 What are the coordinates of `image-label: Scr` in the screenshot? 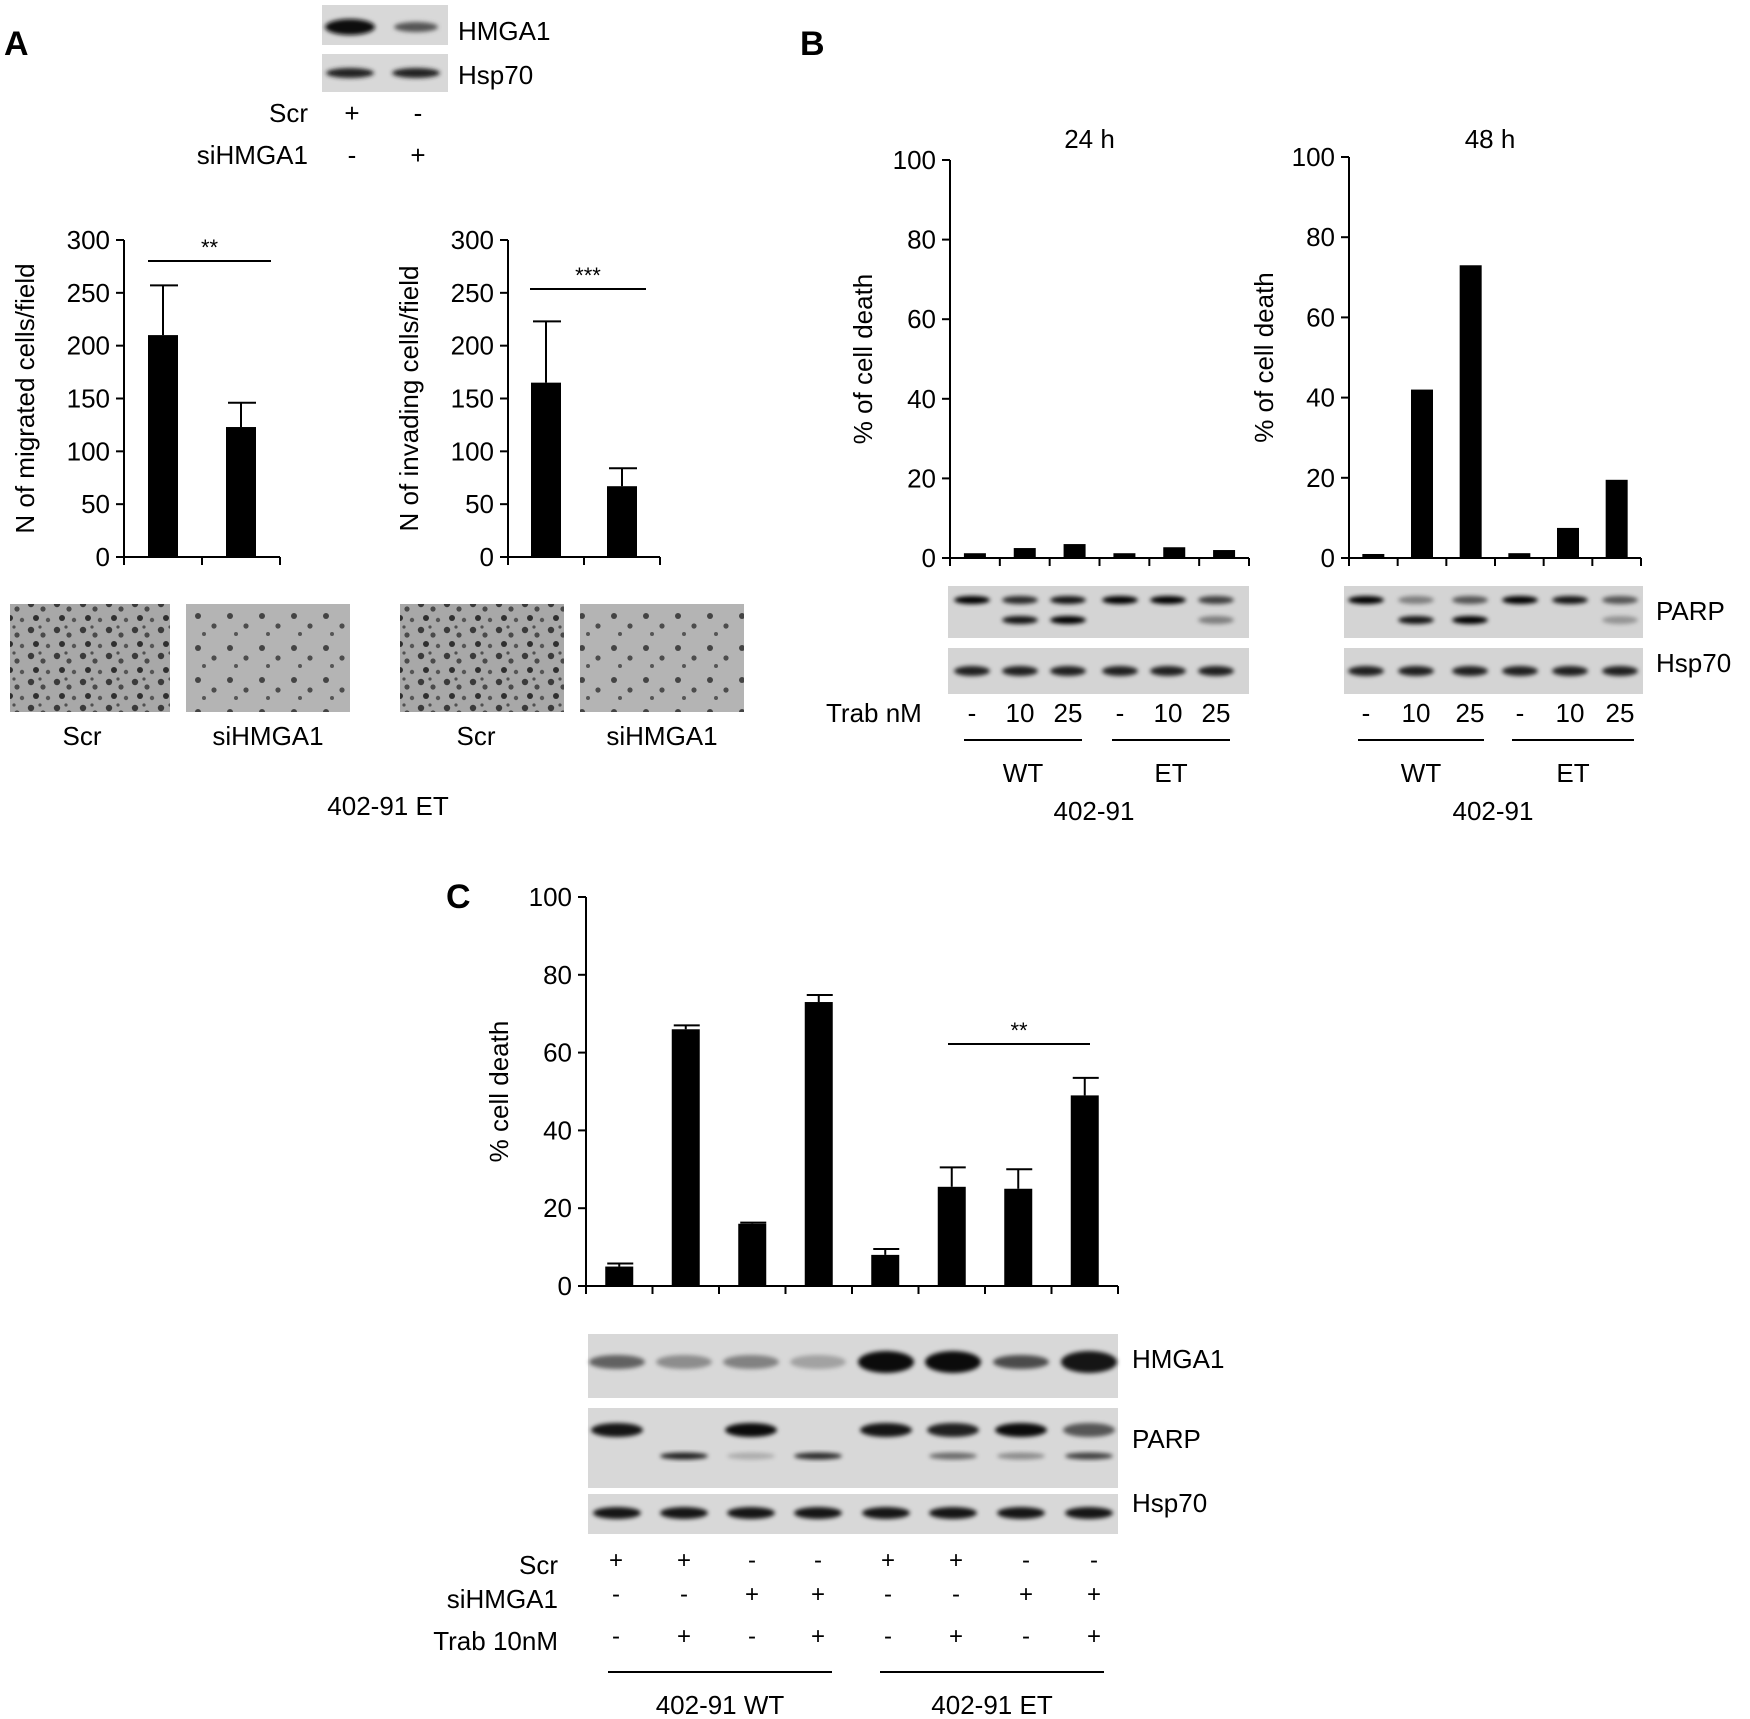 It's located at (82, 736).